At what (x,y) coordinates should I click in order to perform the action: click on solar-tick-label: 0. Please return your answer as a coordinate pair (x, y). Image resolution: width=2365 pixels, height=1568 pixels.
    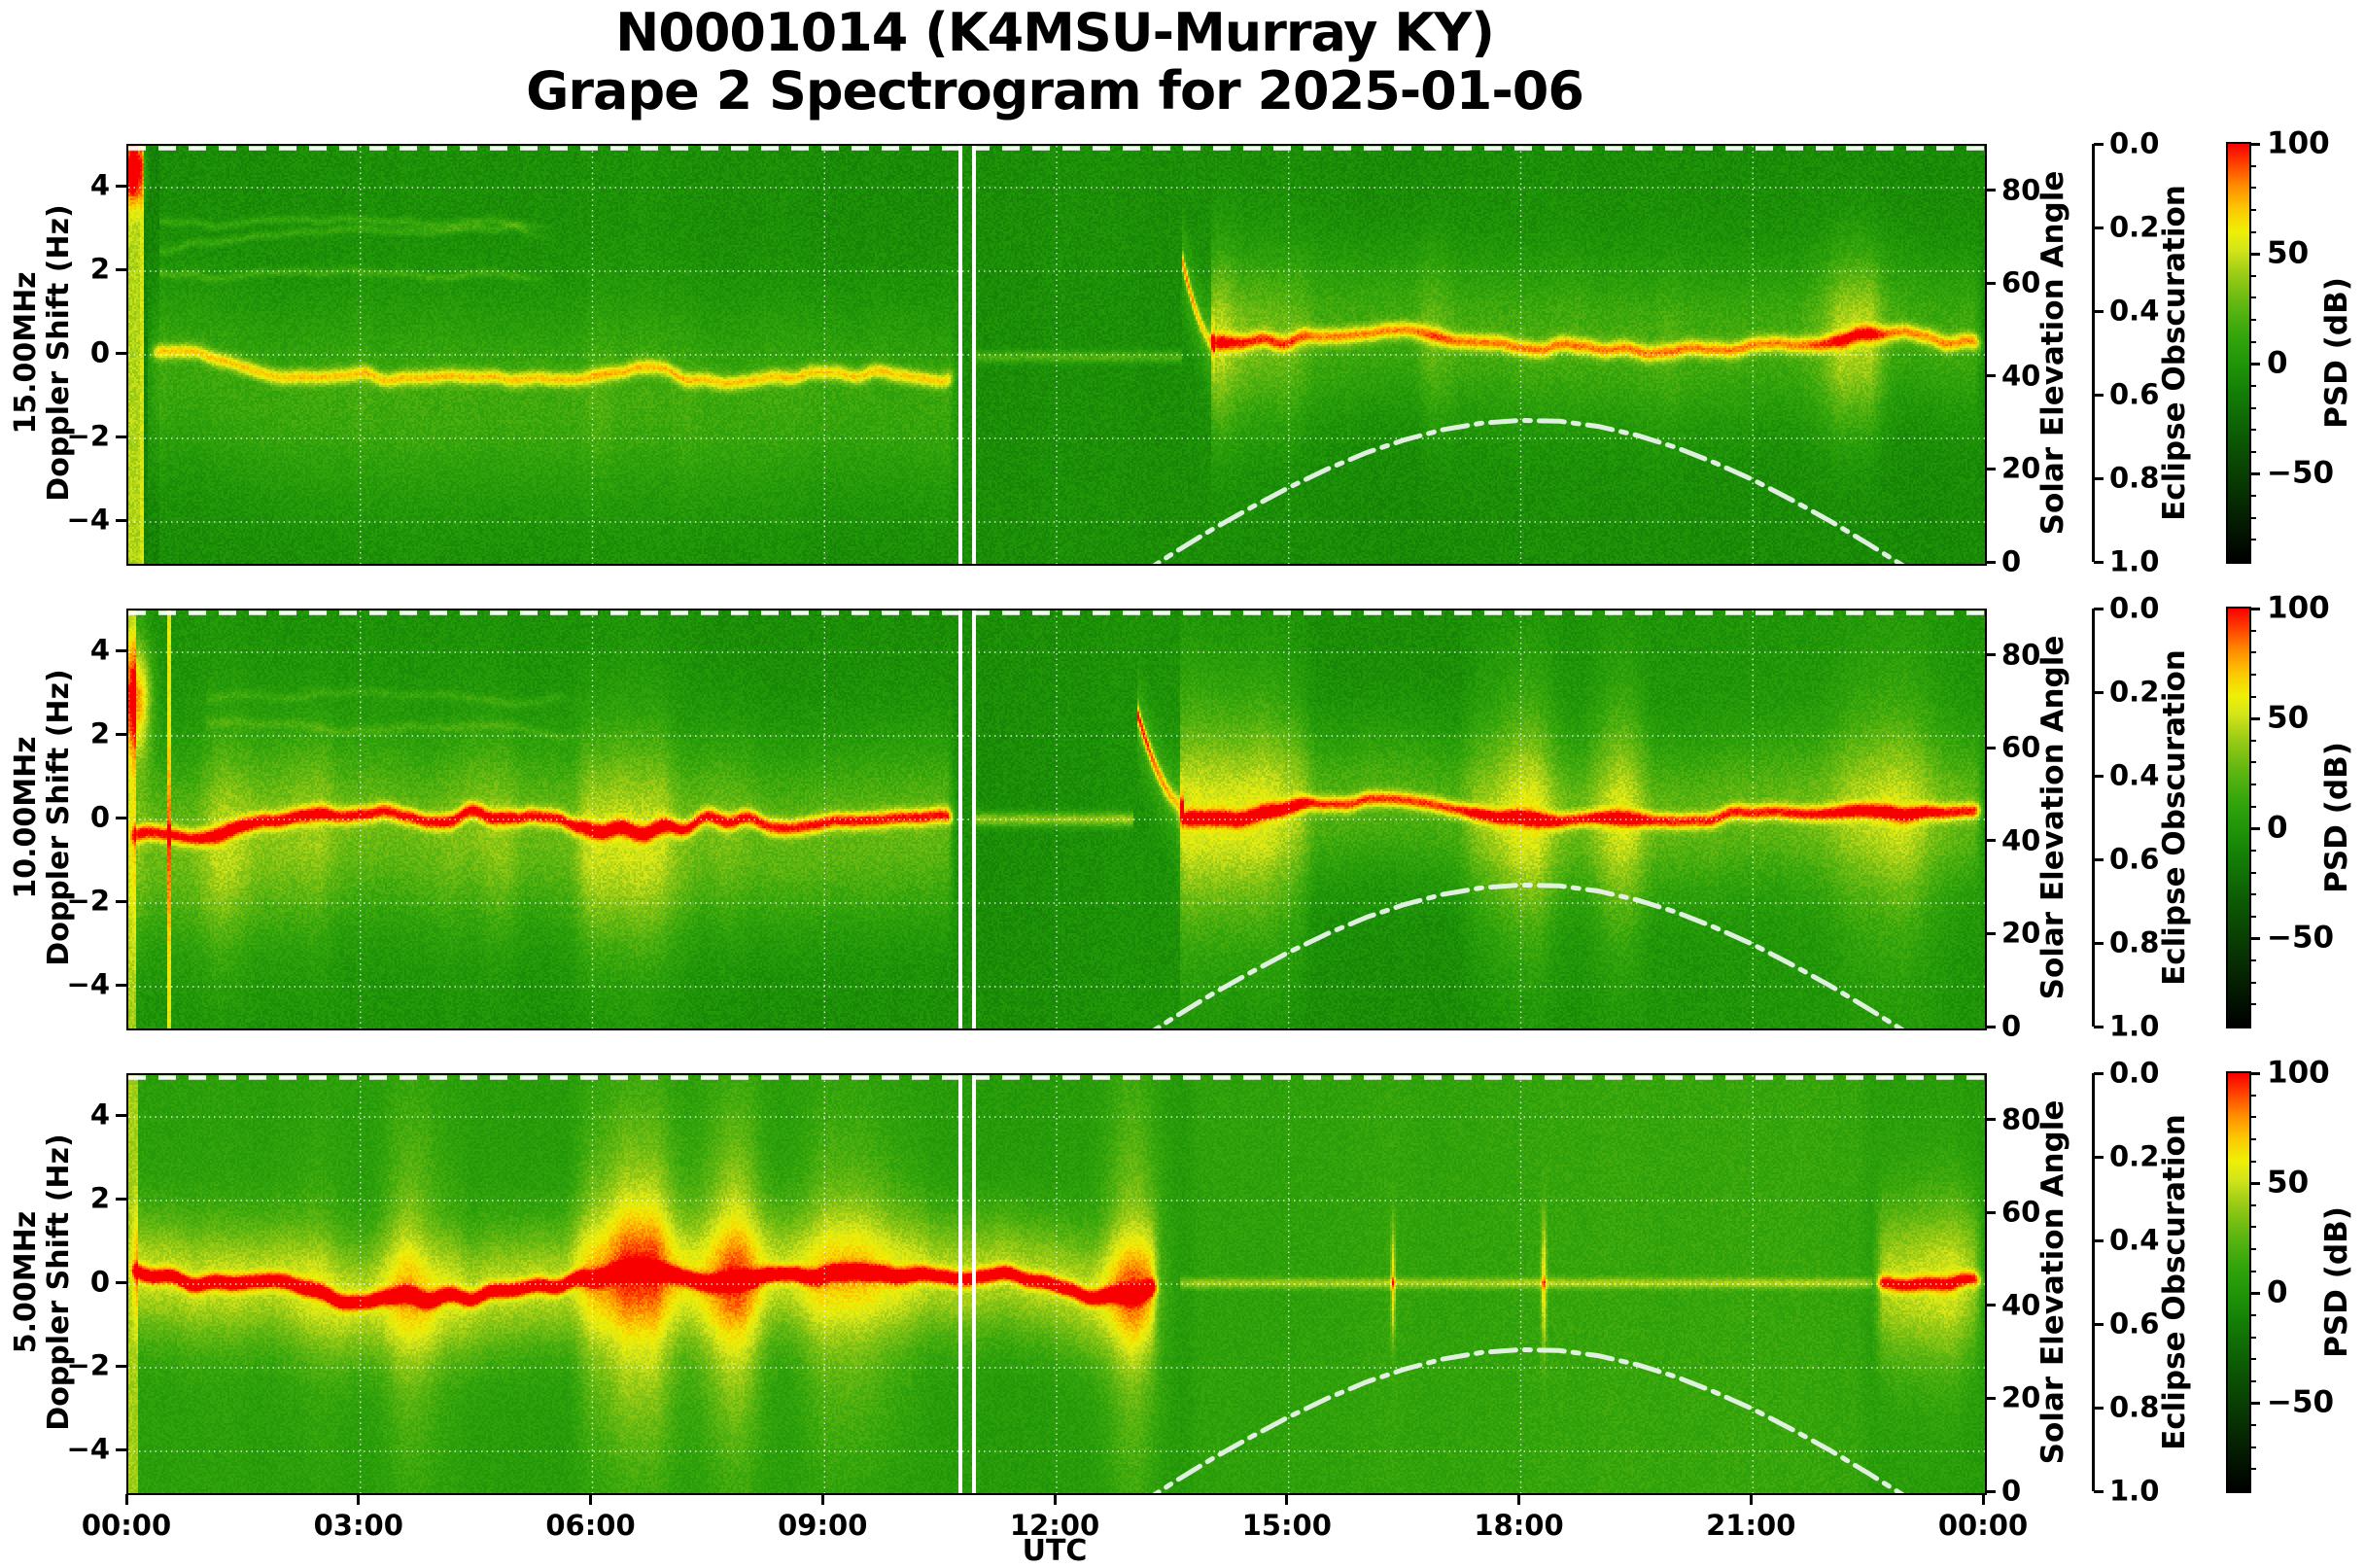
    Looking at the image, I should click on (2011, 561).